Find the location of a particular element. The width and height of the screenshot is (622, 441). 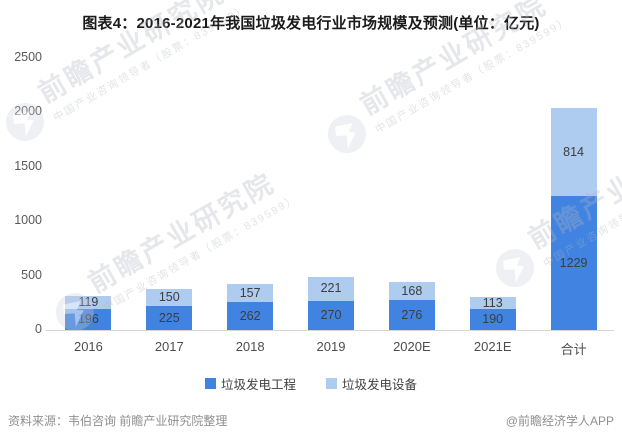

bar-stack: 113 190 is located at coordinates (492, 312).